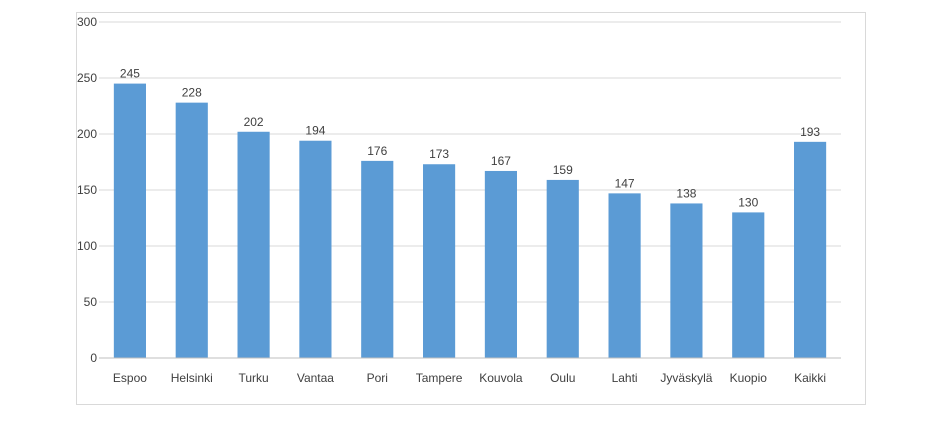 This screenshot has width=937, height=423. Describe the element at coordinates (192, 378) in the screenshot. I see `x-tick-label: Helsinki` at that location.